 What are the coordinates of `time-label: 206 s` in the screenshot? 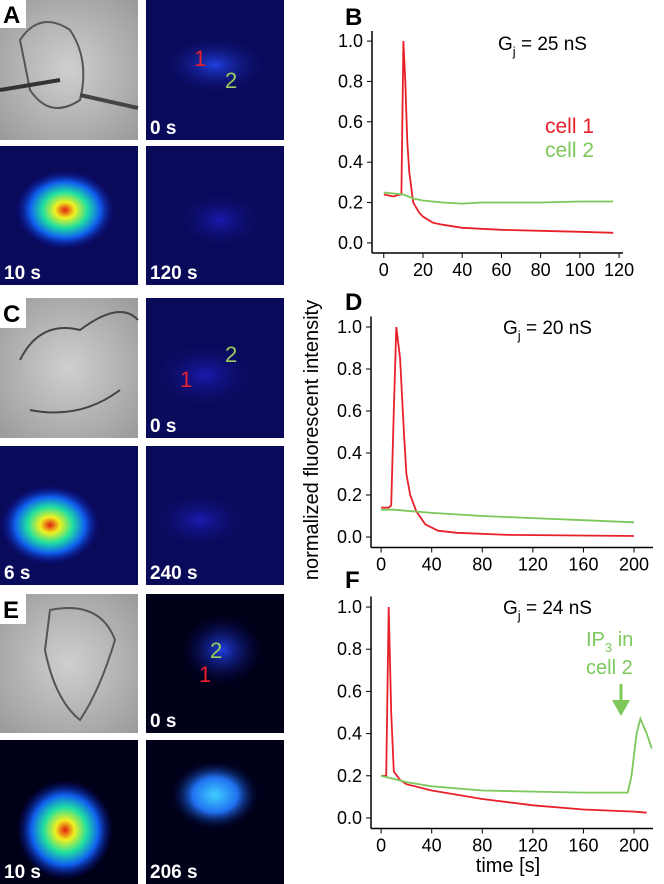 It's located at (174, 872).